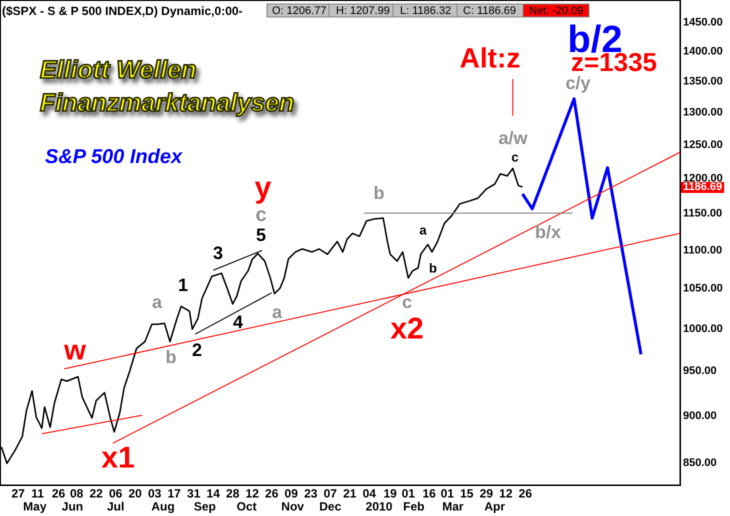  What do you see at coordinates (703, 288) in the screenshot?
I see `y-tick-label: 1050.00` at bounding box center [703, 288].